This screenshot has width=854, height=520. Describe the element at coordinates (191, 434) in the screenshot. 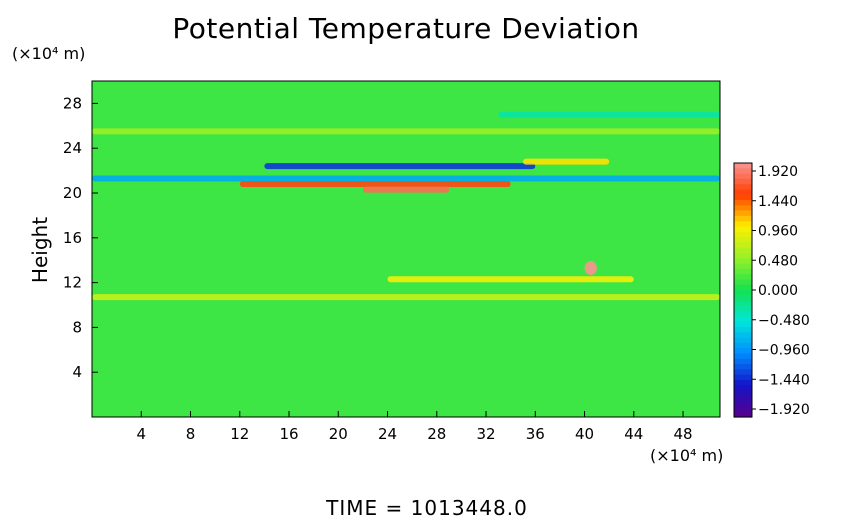

I see `x-tick-label: 8` at that location.